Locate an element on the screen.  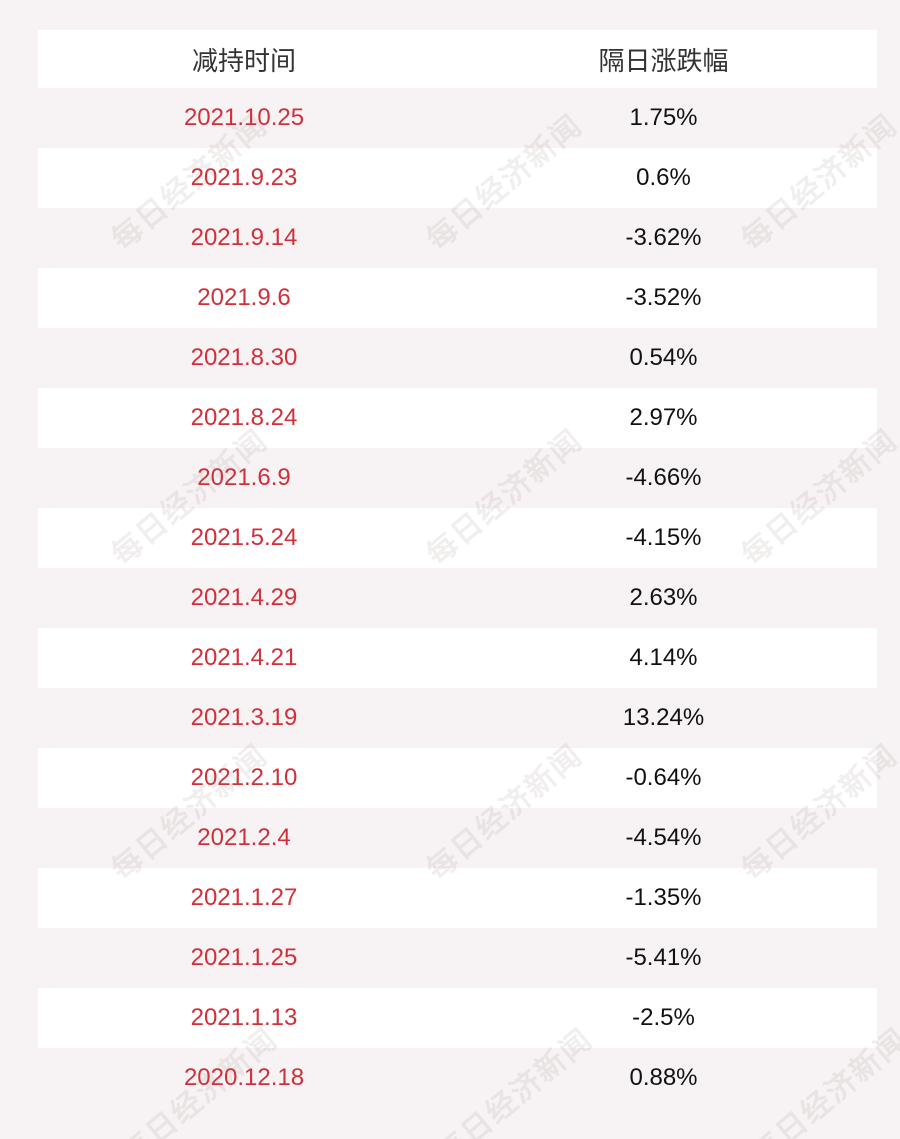
change-cell: -2.5% is located at coordinates (663, 1017).